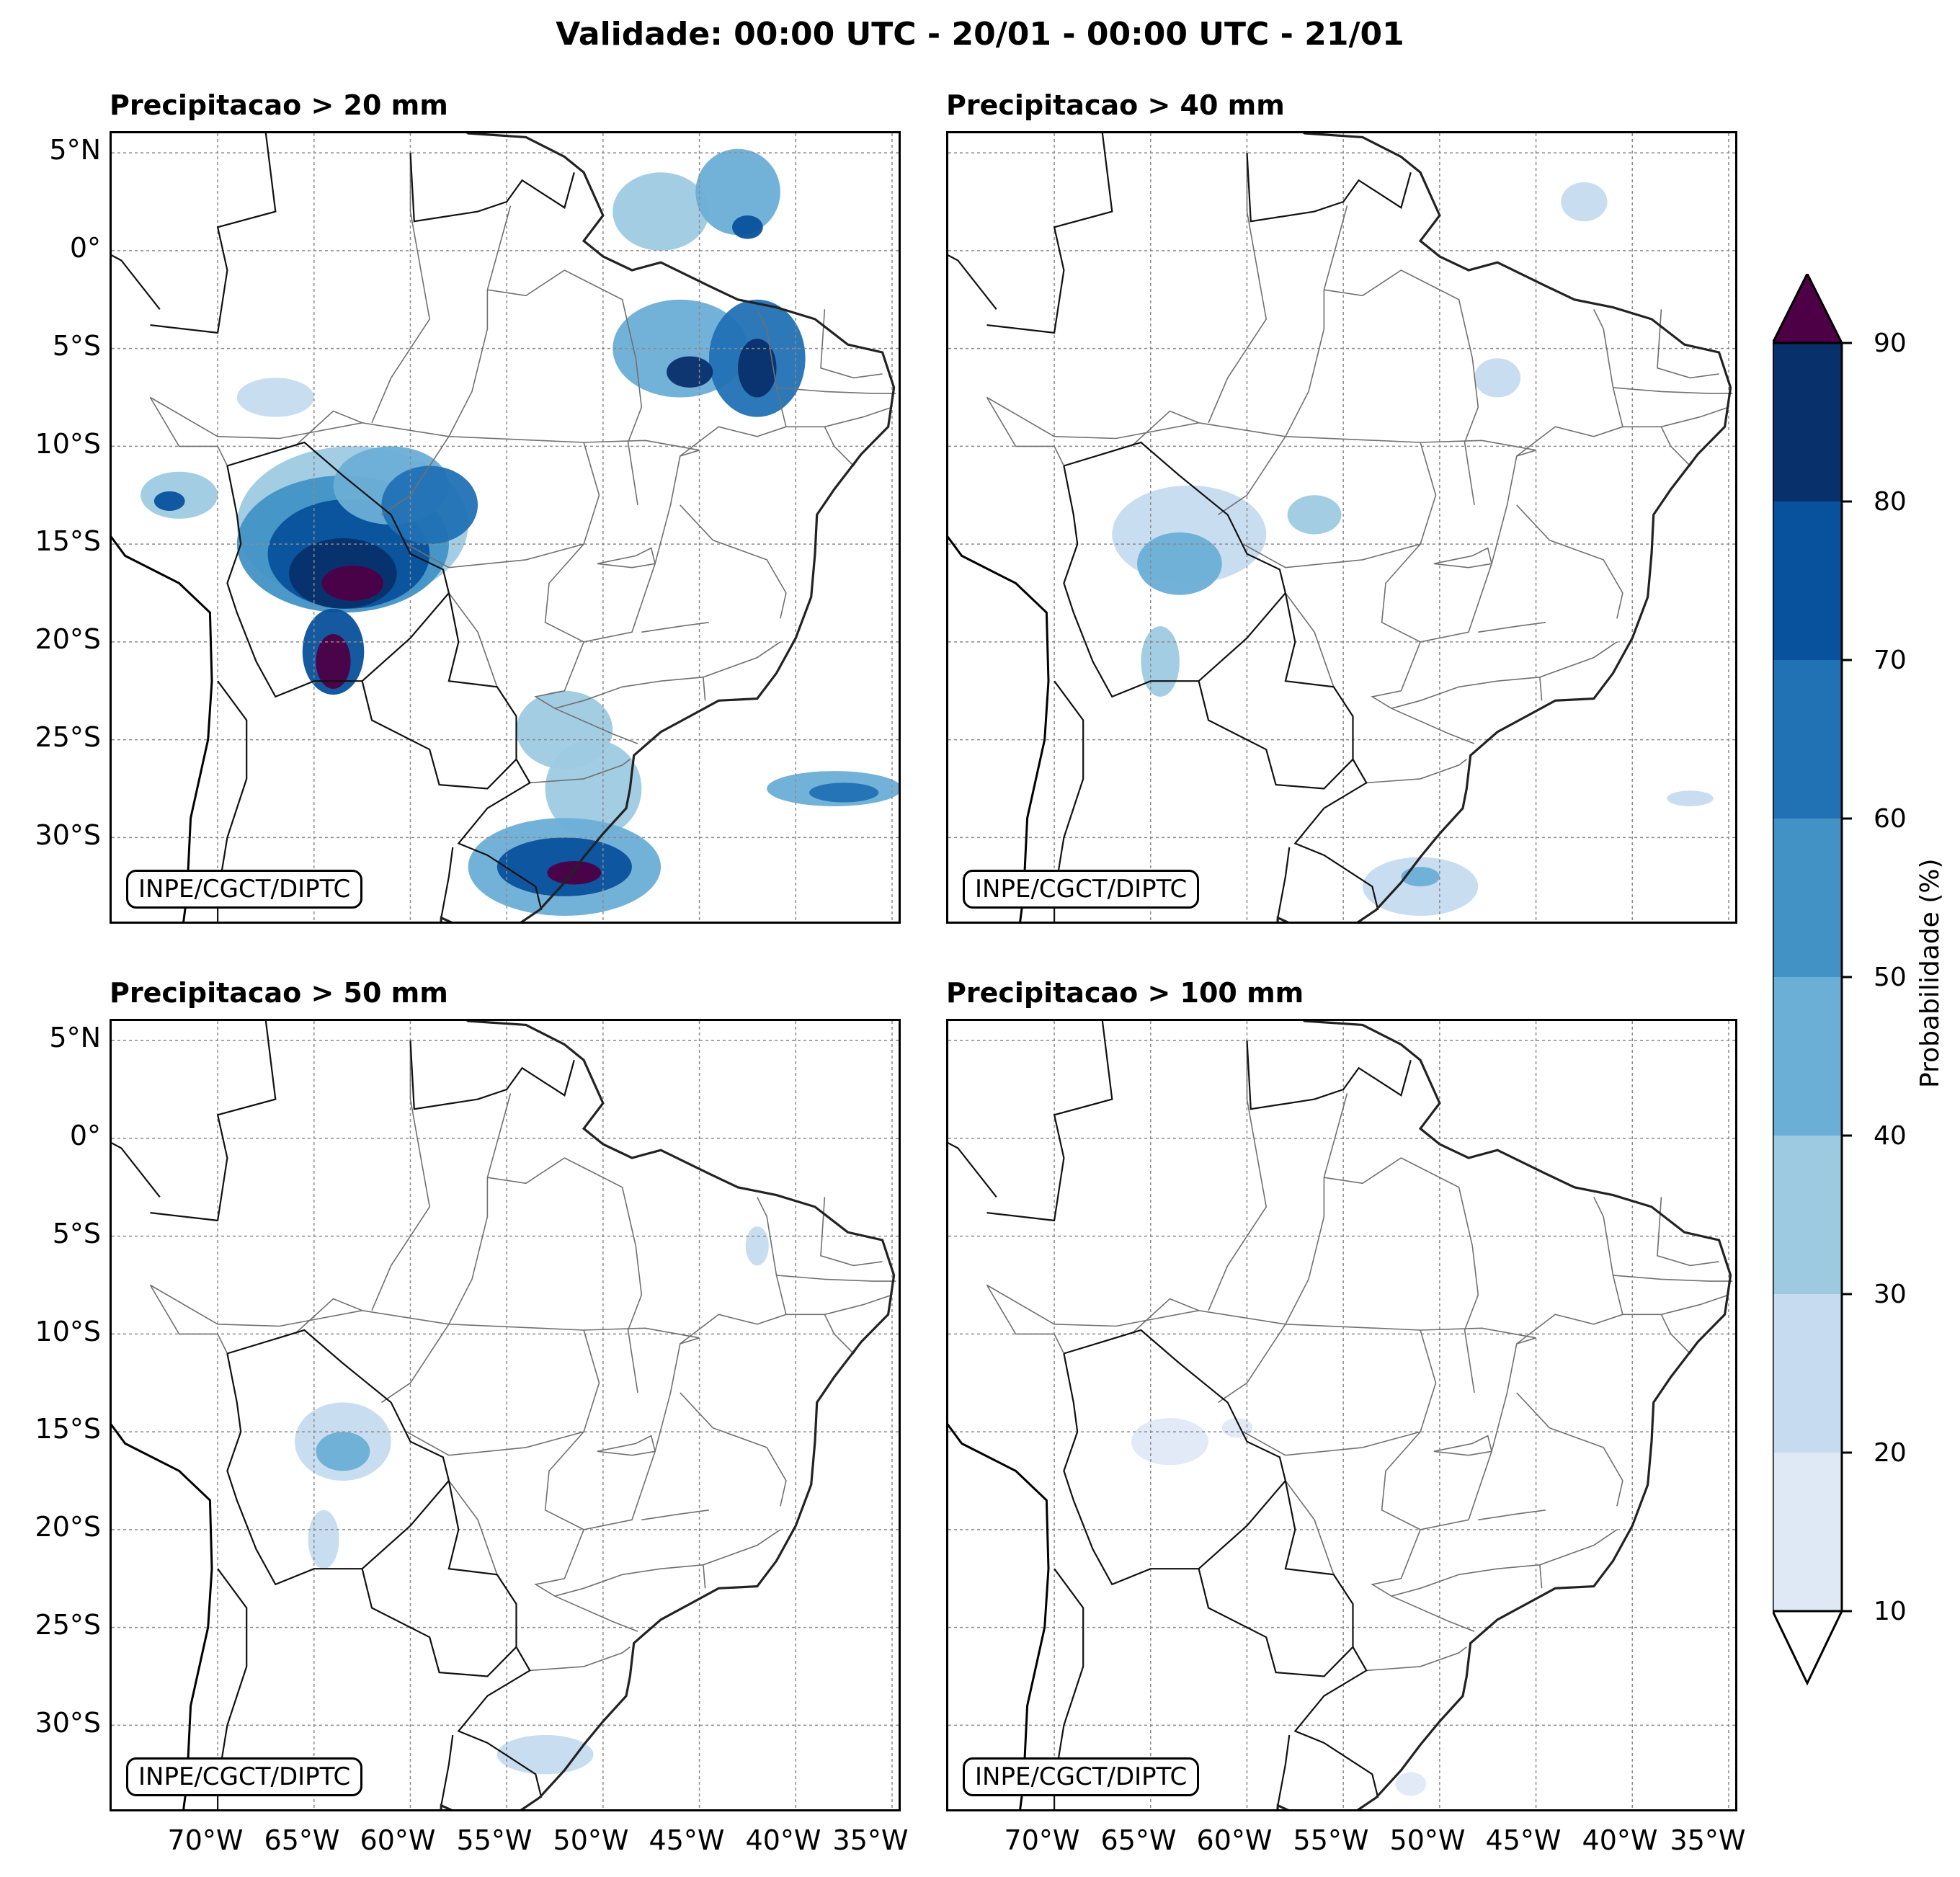 Image resolution: width=1960 pixels, height=1877 pixels. I want to click on colorbar-tick: 20, so click(1890, 1453).